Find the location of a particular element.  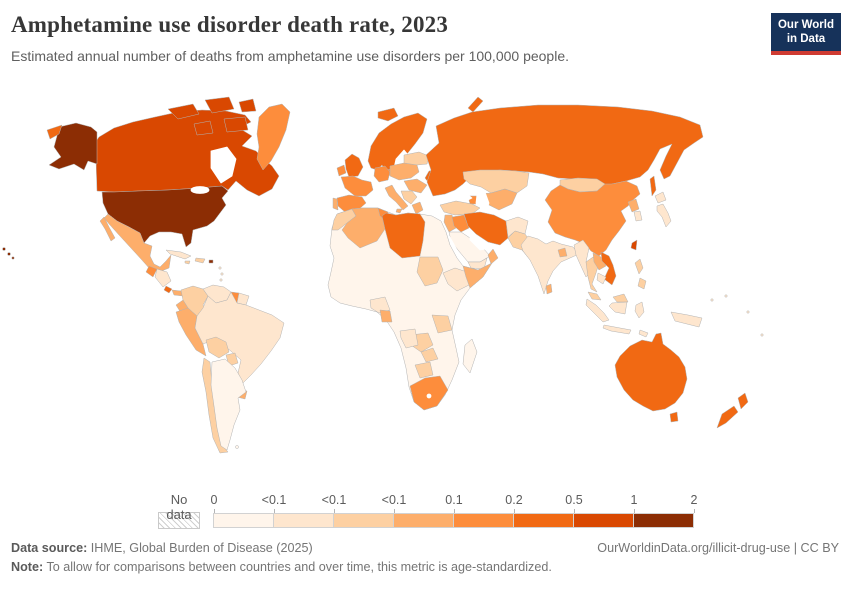

country-usa is located at coordinates (165, 216).